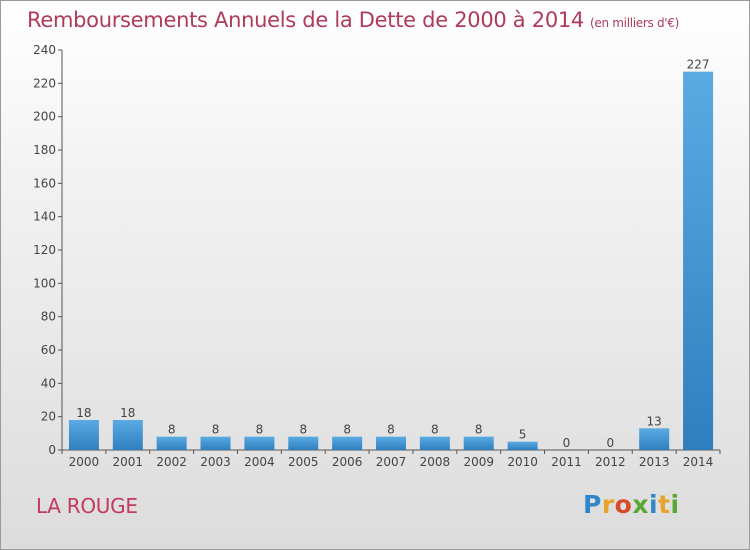 Image resolution: width=750 pixels, height=550 pixels. Describe the element at coordinates (259, 462) in the screenshot. I see `x-tick-label: 2004` at that location.